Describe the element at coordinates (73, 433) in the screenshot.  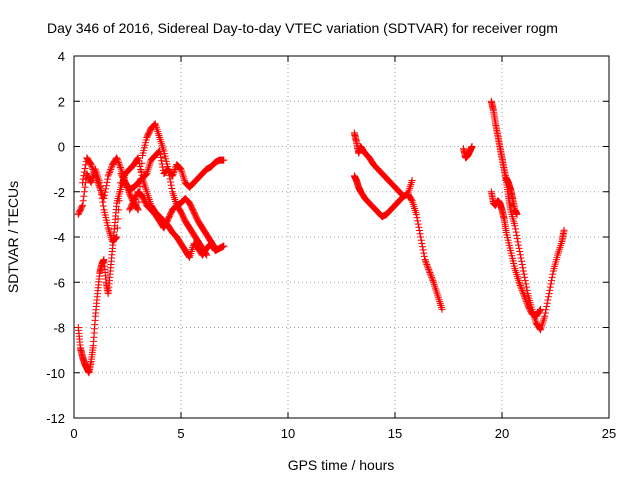
I see `x-tick-label: 0` at that location.